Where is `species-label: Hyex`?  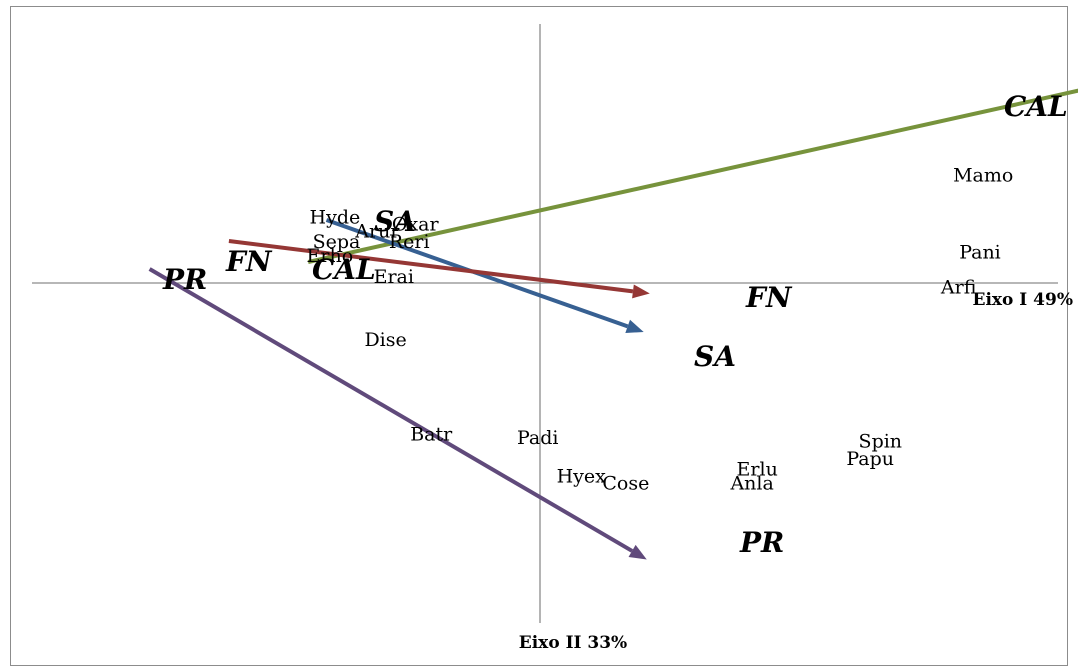 species-label: Hyex is located at coordinates (582, 477).